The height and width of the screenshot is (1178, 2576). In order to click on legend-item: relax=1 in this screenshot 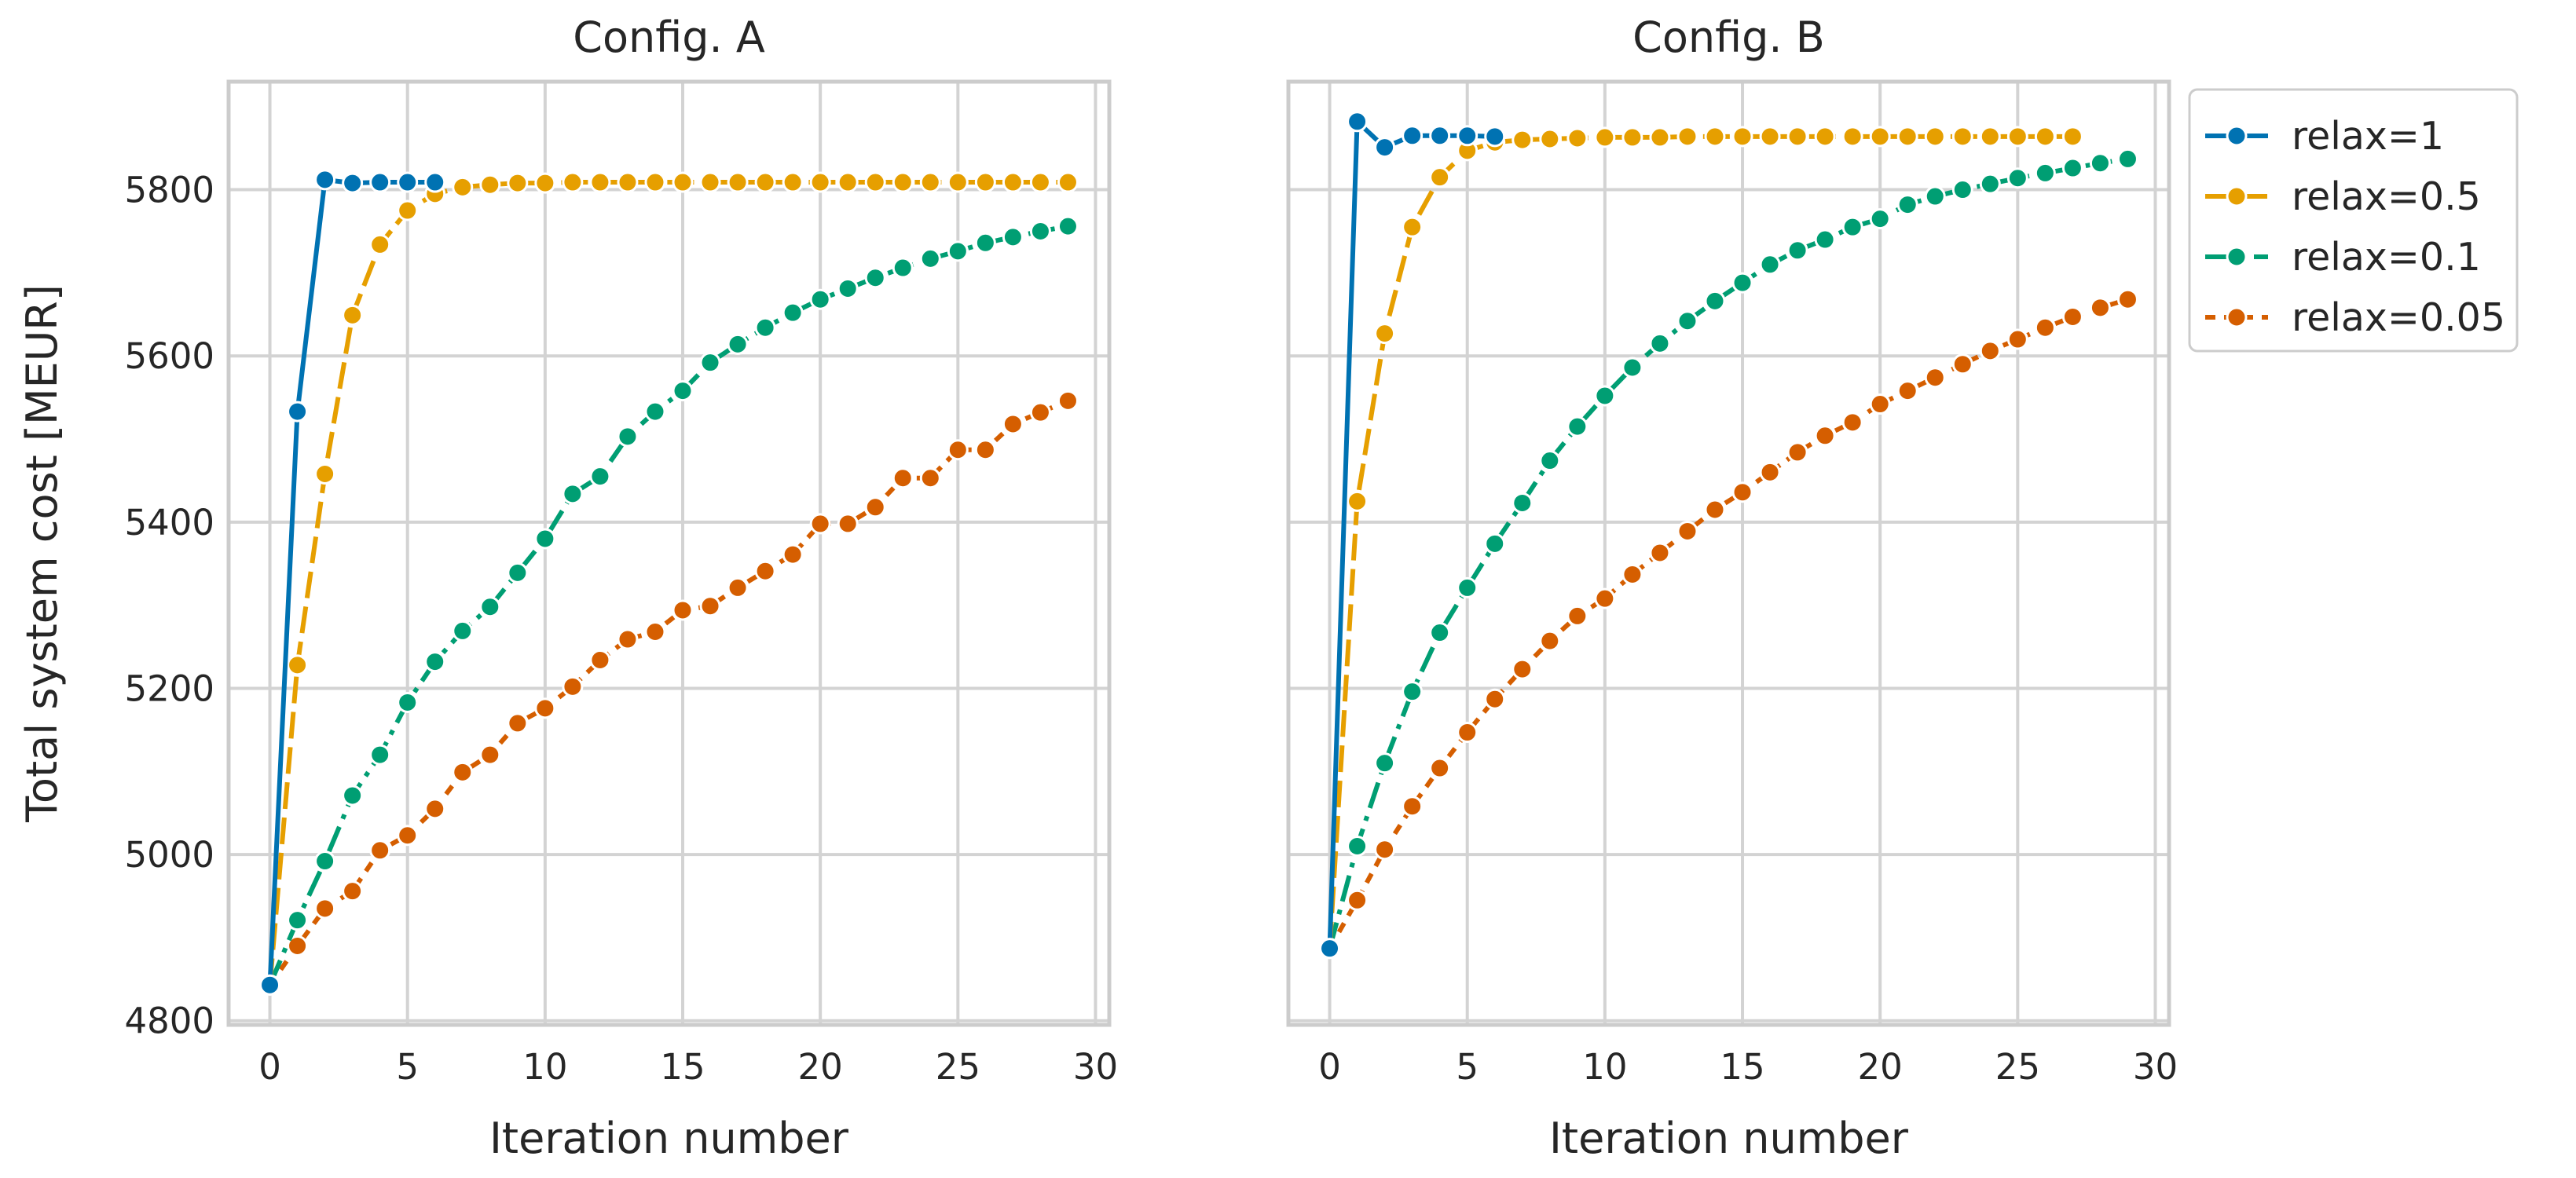, I will do `click(2324, 136)`.